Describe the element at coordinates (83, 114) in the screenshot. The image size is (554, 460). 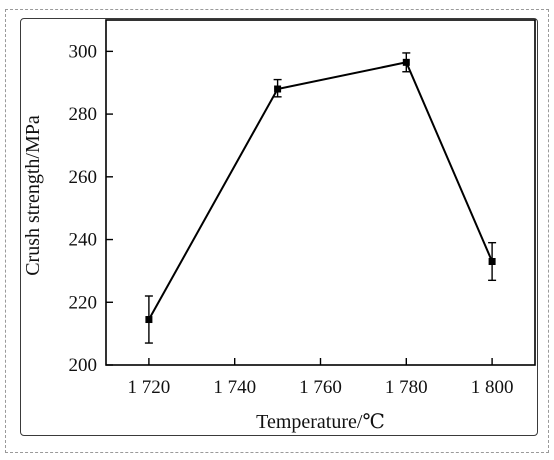
I see `y-tick-label: 280` at that location.